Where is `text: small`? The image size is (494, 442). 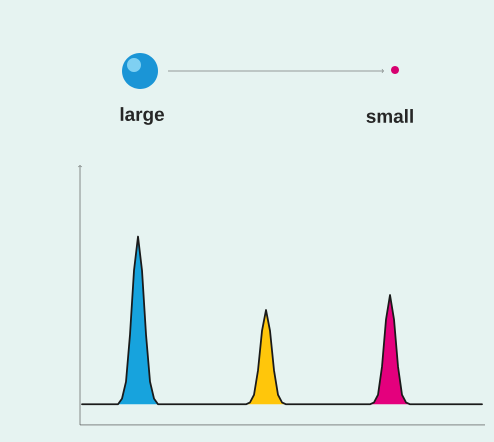 text: small is located at coordinates (389, 116).